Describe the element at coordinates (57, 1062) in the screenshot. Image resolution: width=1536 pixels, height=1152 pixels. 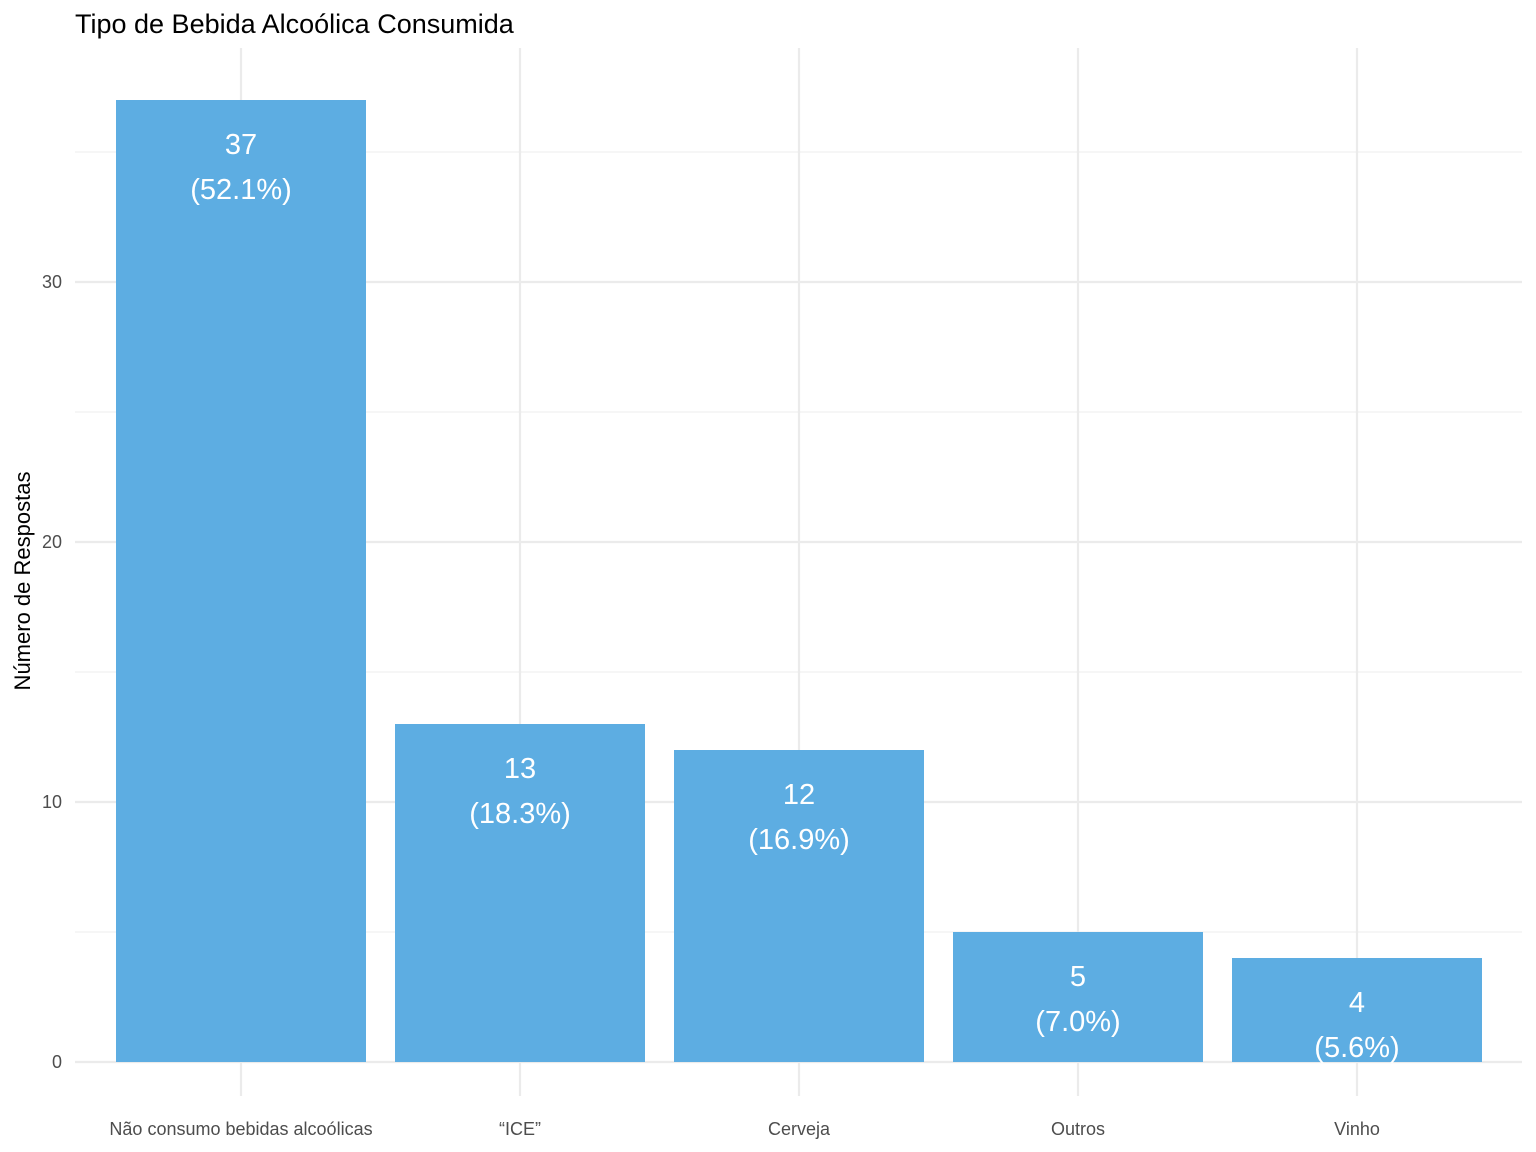
I see `y-tick-label: 0` at that location.